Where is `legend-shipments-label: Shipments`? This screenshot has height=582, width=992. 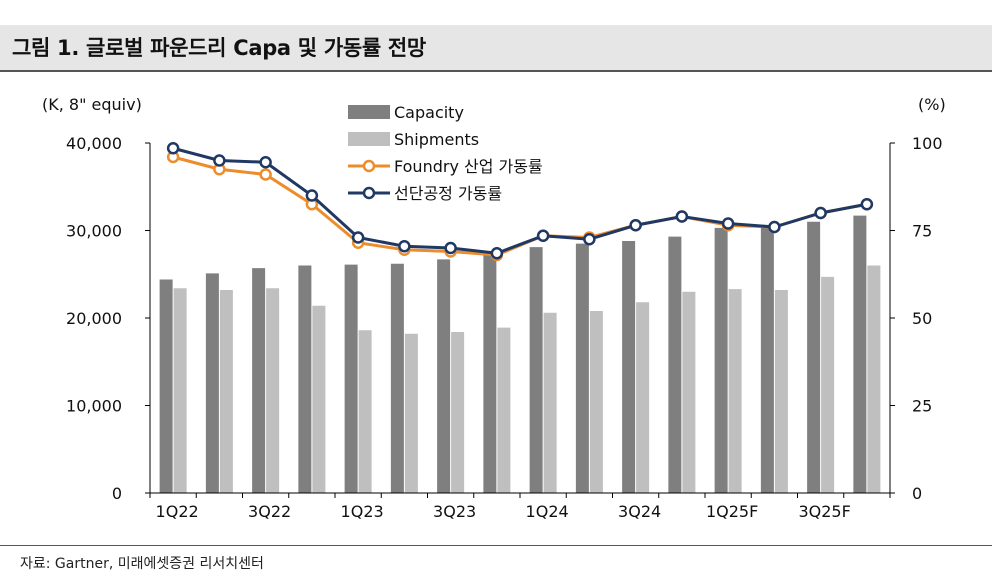
legend-shipments-label: Shipments is located at coordinates (436, 139).